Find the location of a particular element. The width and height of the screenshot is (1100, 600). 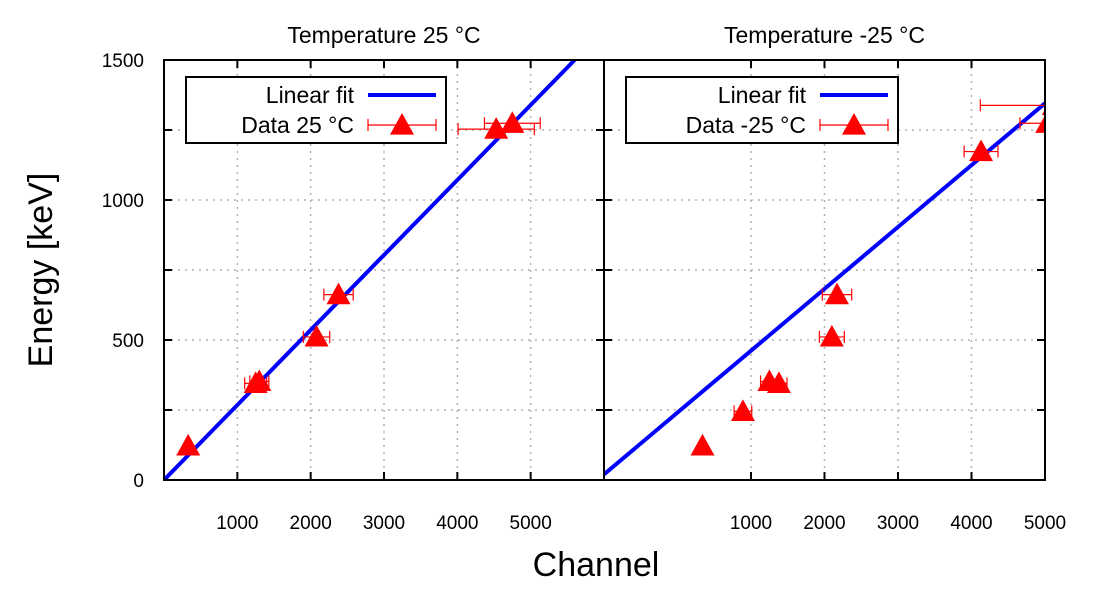

y-tick-label: 1000 is located at coordinates (123, 201).